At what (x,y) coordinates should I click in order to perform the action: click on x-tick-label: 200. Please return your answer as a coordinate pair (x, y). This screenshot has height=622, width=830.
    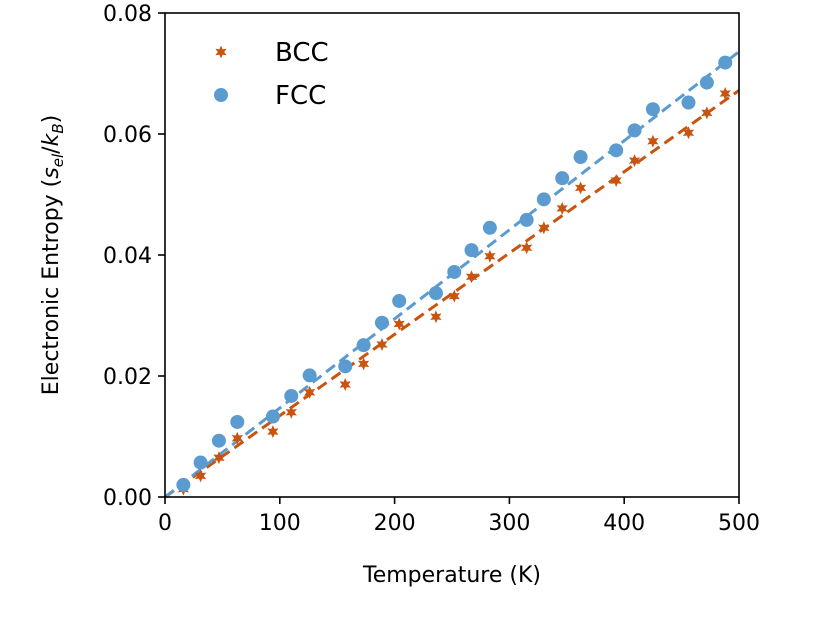
    Looking at the image, I should click on (395, 523).